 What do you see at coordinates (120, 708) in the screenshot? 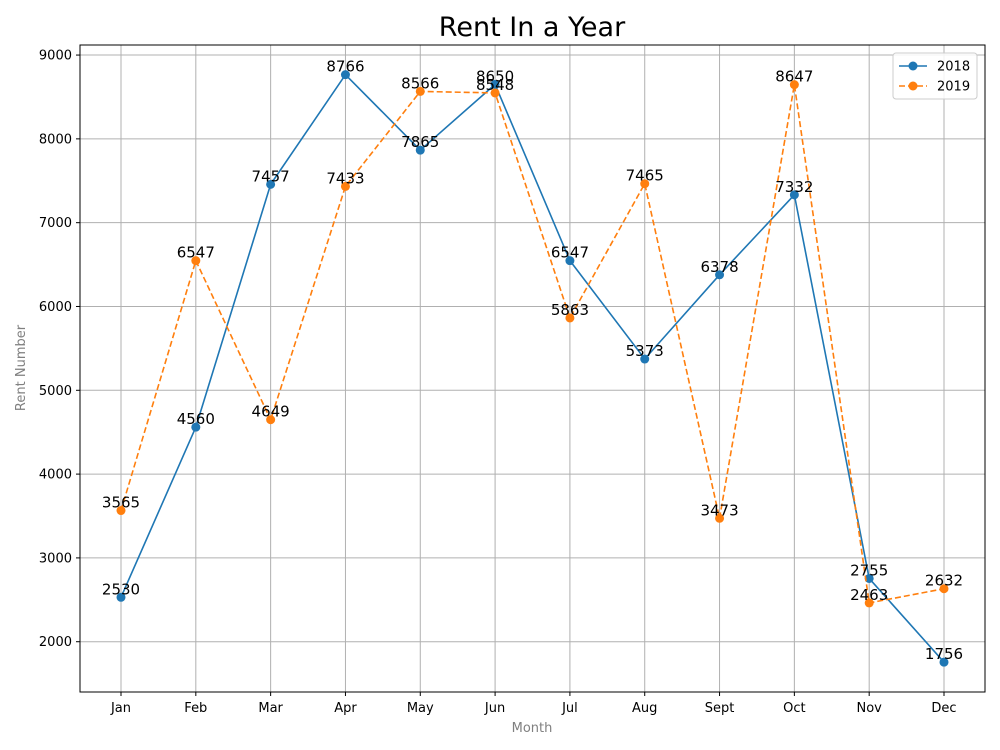
I see `x-tick-label: Jan` at bounding box center [120, 708].